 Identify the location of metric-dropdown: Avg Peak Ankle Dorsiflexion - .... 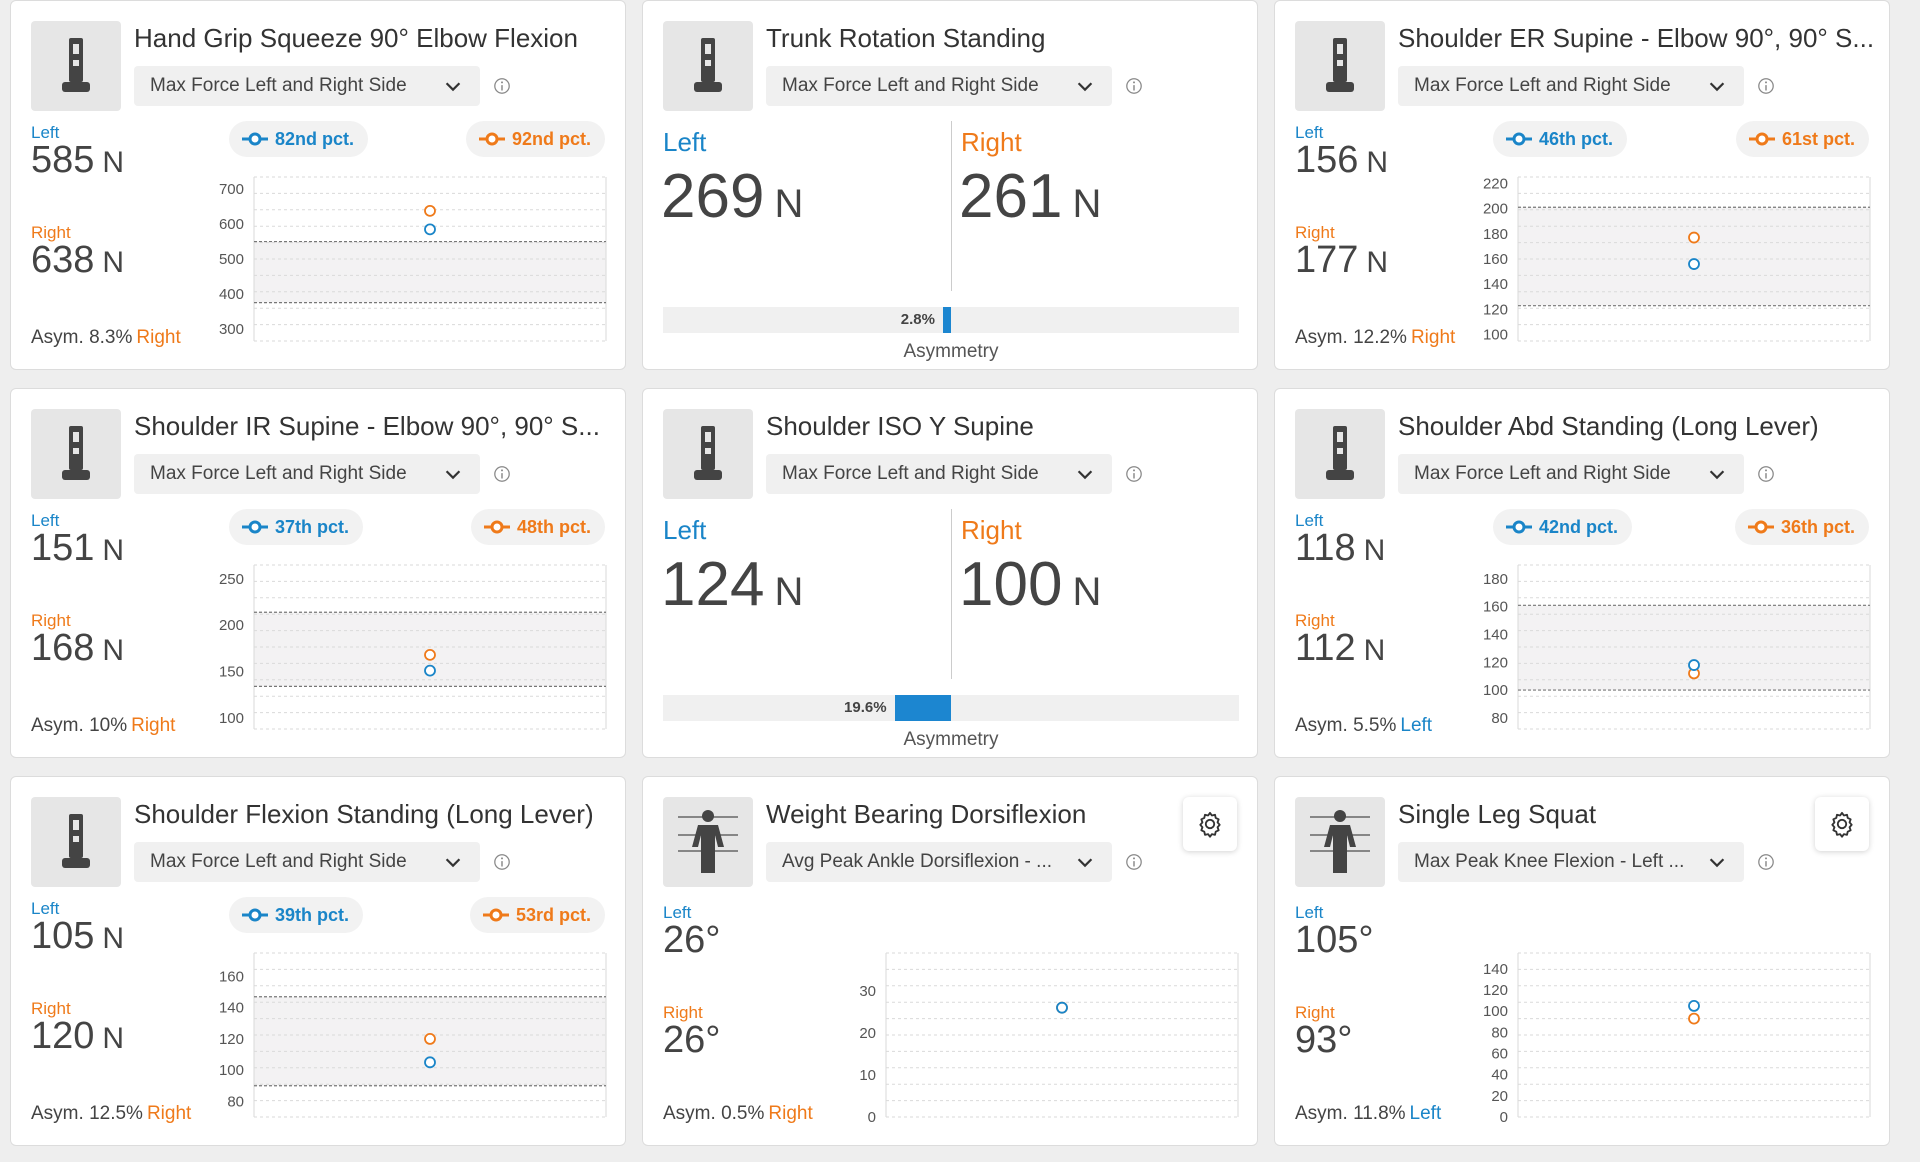
(939, 862).